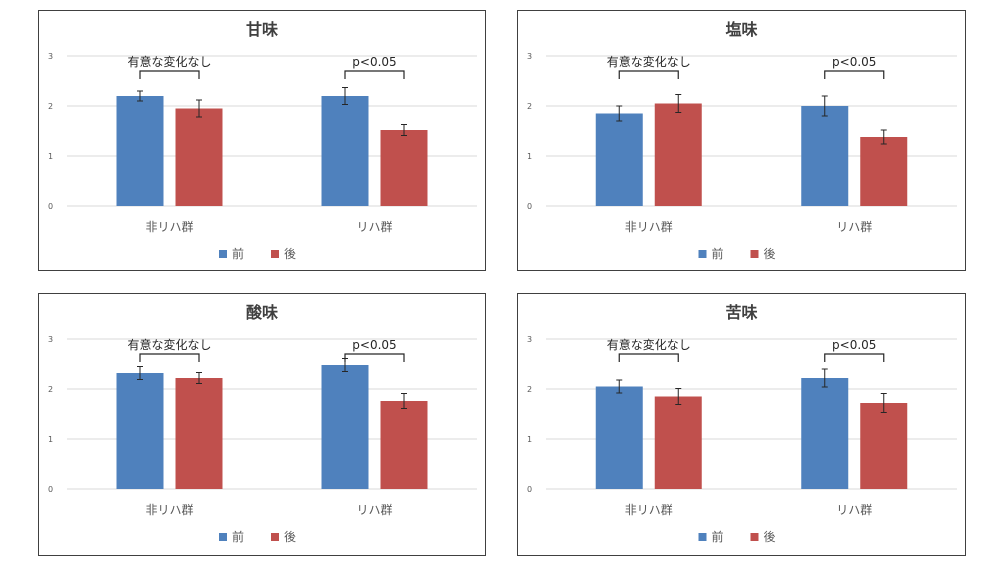 The width and height of the screenshot is (1000, 563). What do you see at coordinates (741, 29) in the screenshot?
I see `chart-title: 塩味` at bounding box center [741, 29].